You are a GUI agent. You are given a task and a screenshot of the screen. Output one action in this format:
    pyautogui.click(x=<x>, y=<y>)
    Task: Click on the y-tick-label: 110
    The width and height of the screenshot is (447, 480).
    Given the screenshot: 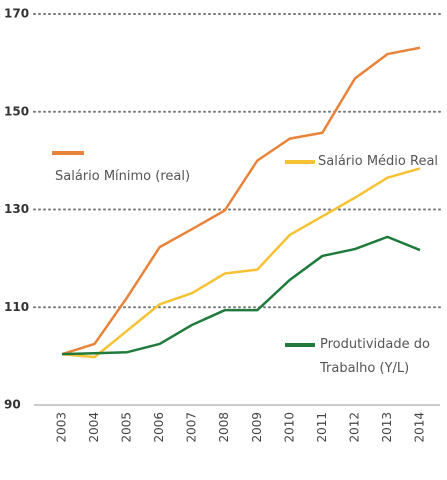 What is the action you would take?
    pyautogui.click(x=16, y=307)
    